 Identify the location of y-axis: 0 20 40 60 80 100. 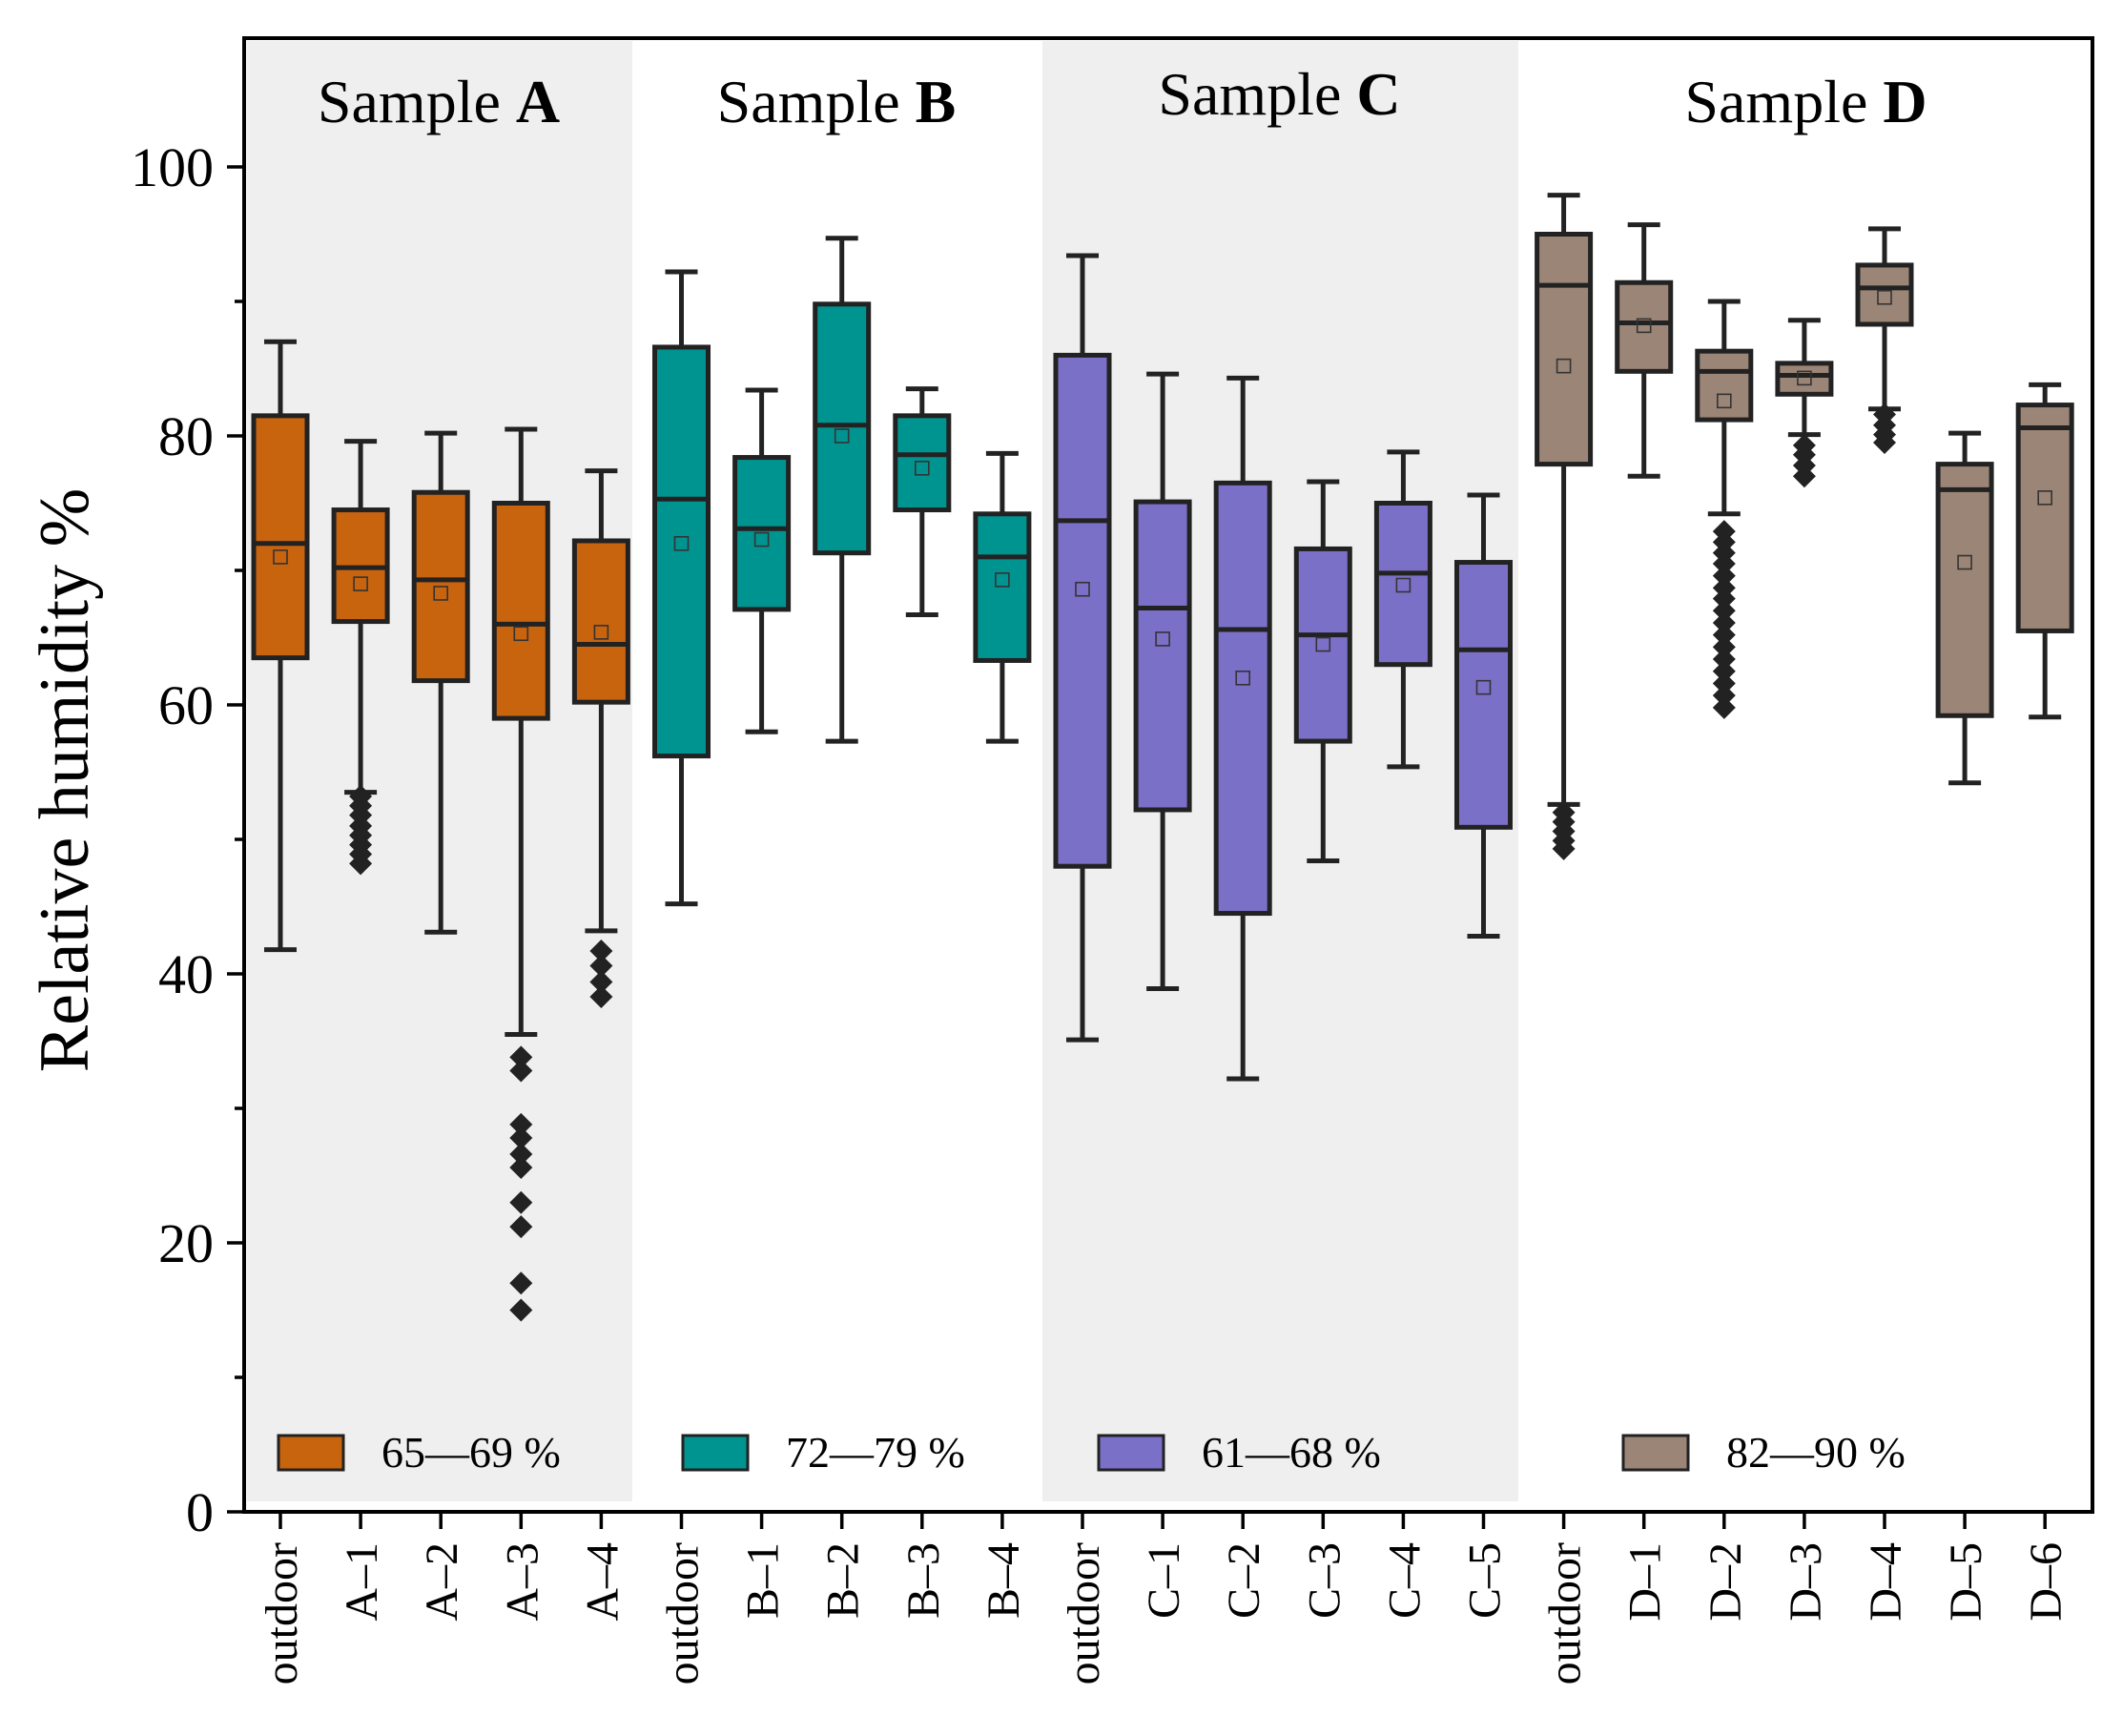
(187, 839).